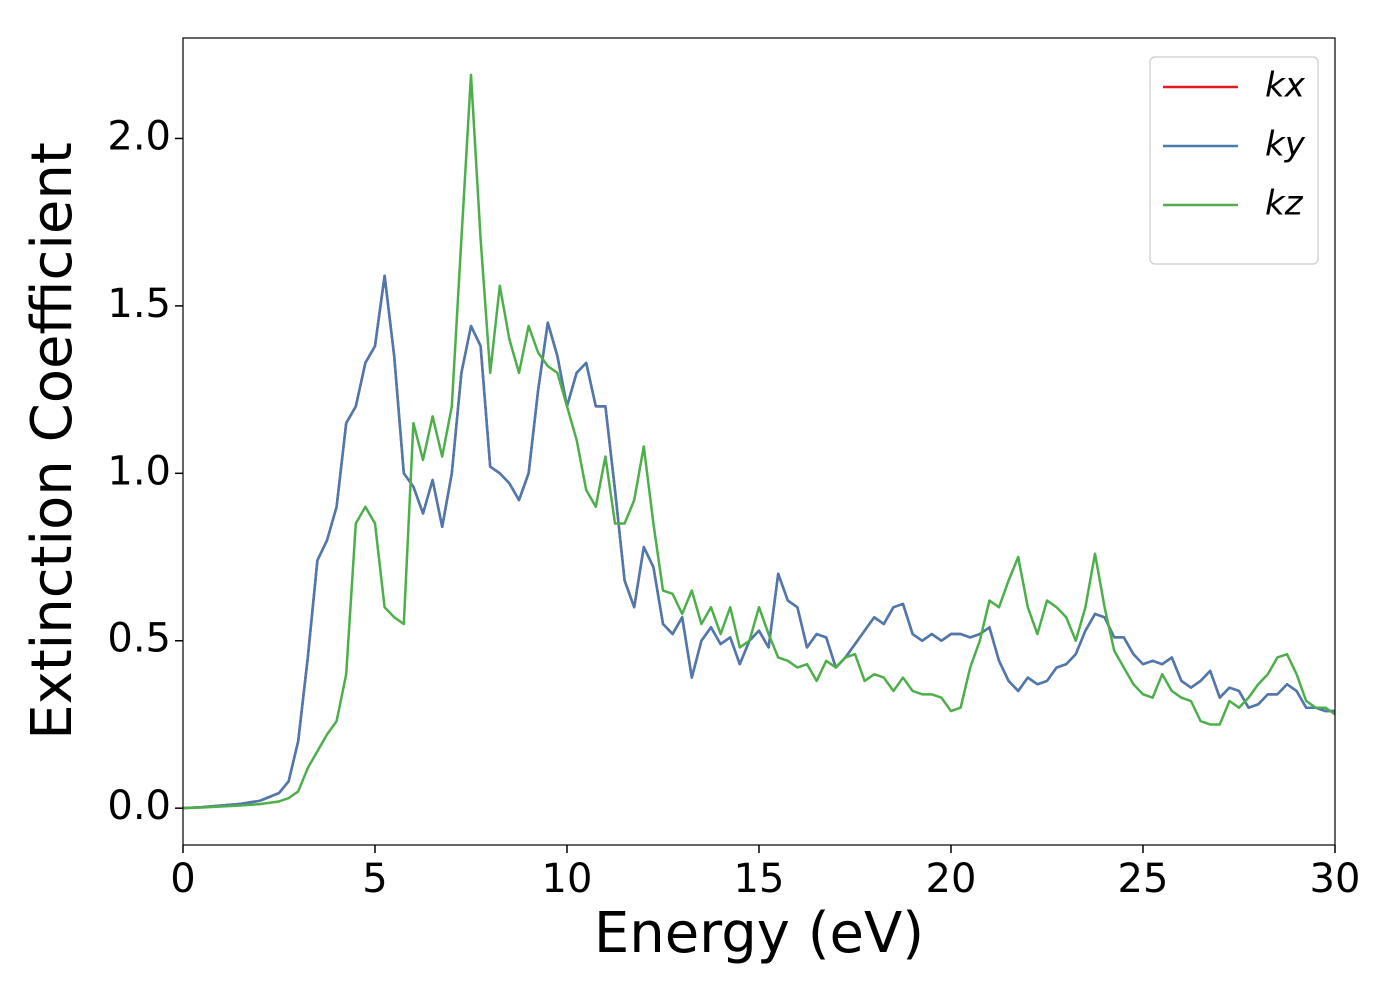 The width and height of the screenshot is (1400, 1000). I want to click on x-tick-label: 15, so click(759, 879).